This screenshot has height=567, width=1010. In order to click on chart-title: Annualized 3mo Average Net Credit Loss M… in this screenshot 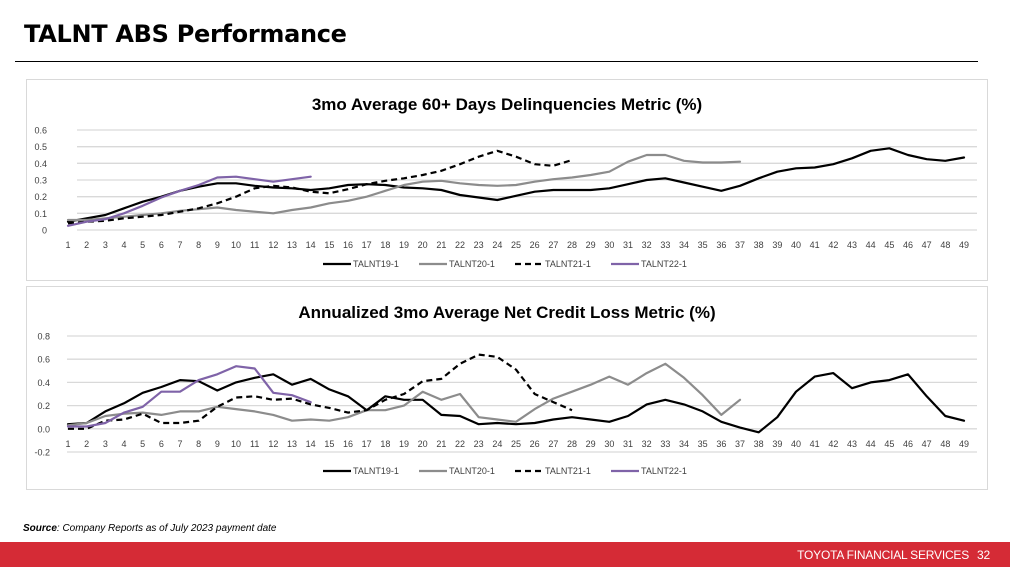, I will do `click(506, 312)`.